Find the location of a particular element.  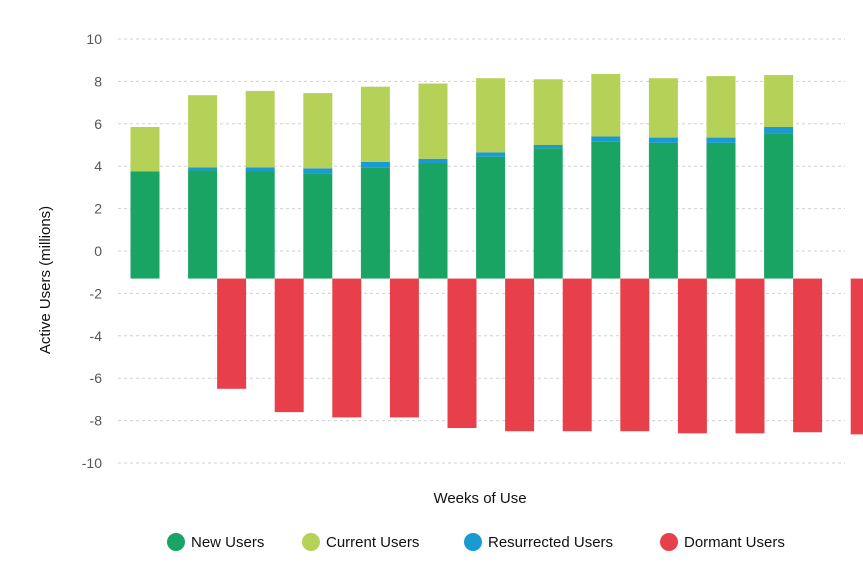

legend-label: Current Users is located at coordinates (372, 542).